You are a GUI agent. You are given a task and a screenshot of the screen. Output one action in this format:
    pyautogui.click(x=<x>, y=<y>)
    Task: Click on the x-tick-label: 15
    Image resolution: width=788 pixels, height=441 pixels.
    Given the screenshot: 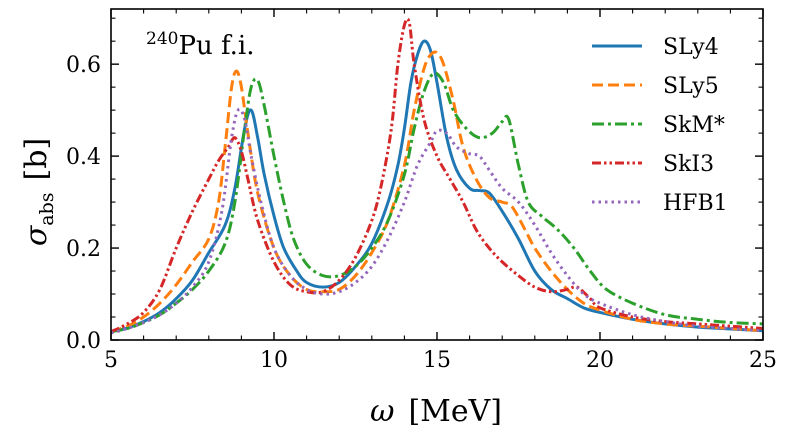 What is the action you would take?
    pyautogui.click(x=437, y=360)
    